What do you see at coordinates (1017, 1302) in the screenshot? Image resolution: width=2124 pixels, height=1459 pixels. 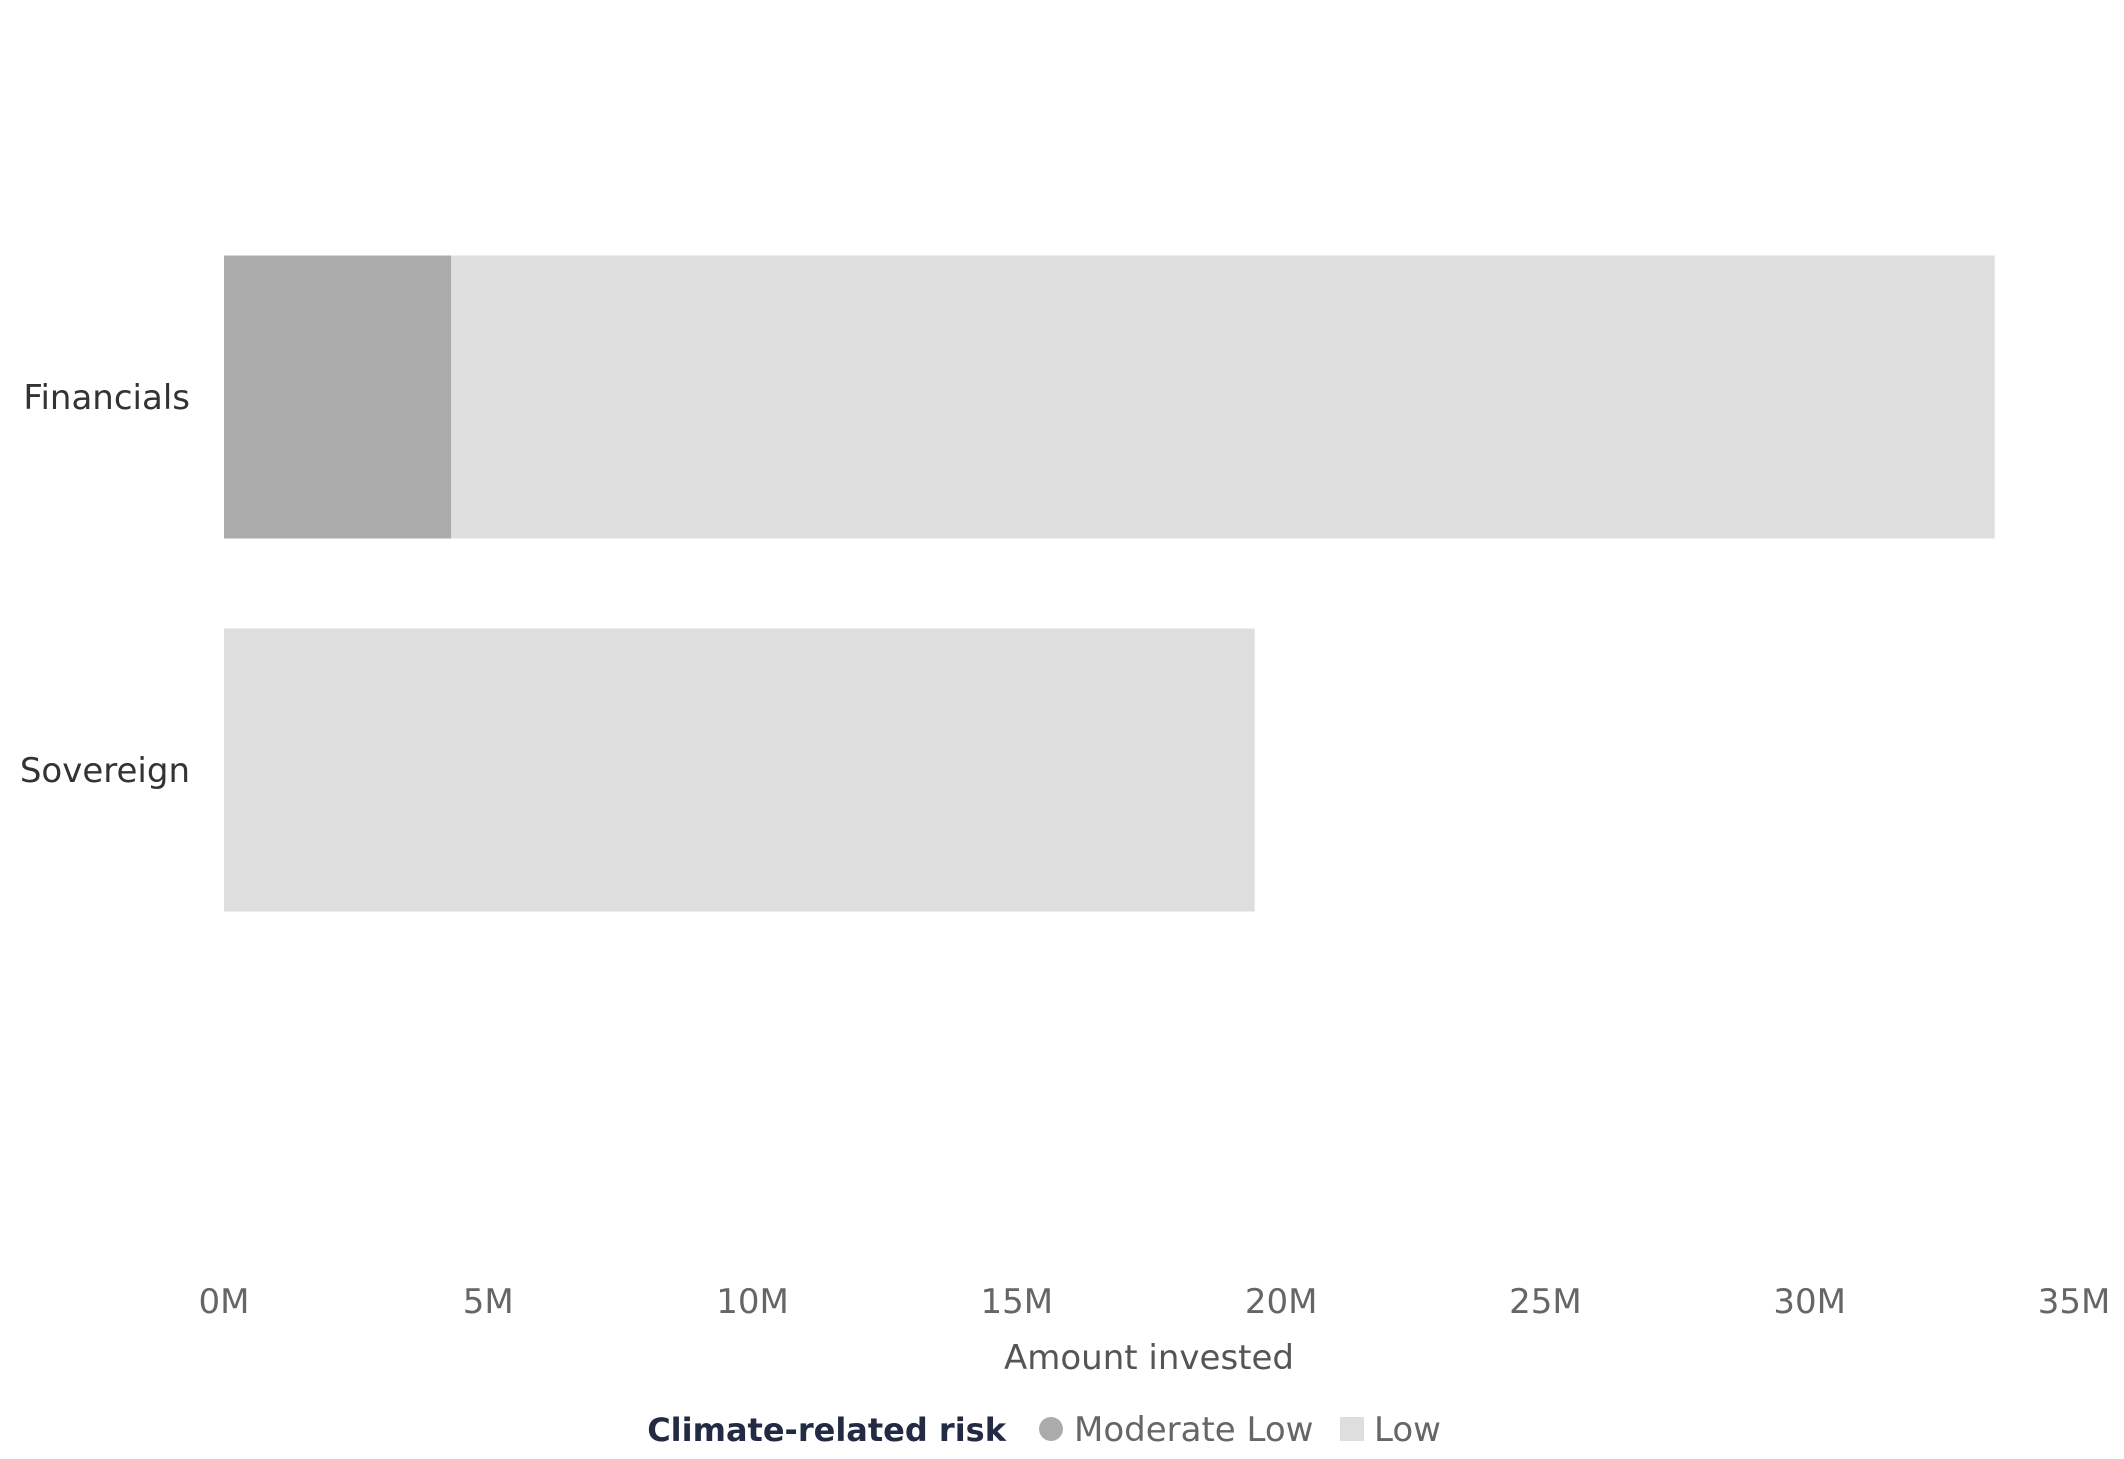 I see `x-tick-label: 15M` at bounding box center [1017, 1302].